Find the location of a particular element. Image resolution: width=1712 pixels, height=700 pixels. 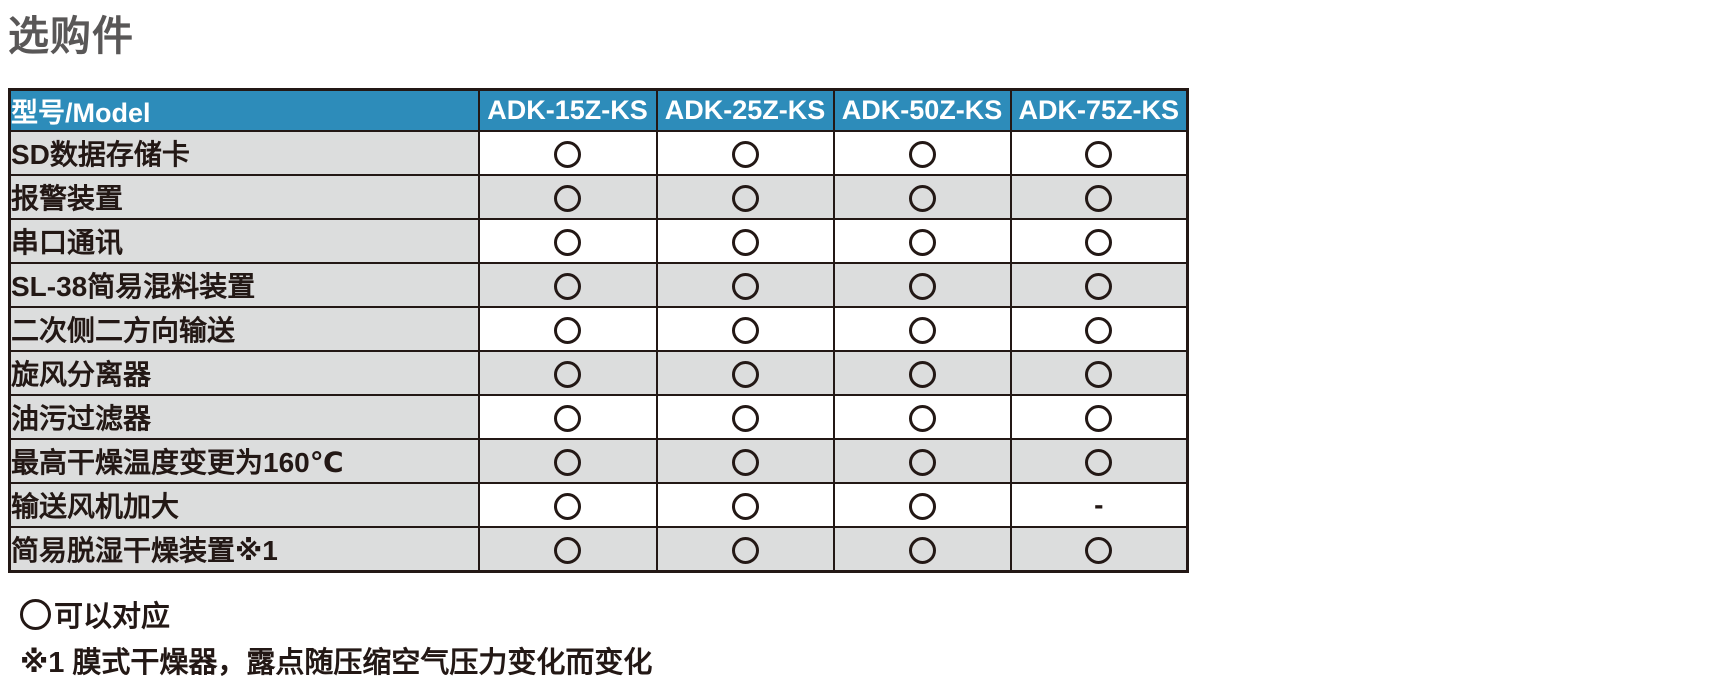

table-row: SD数据存储卡 is located at coordinates (598, 153).